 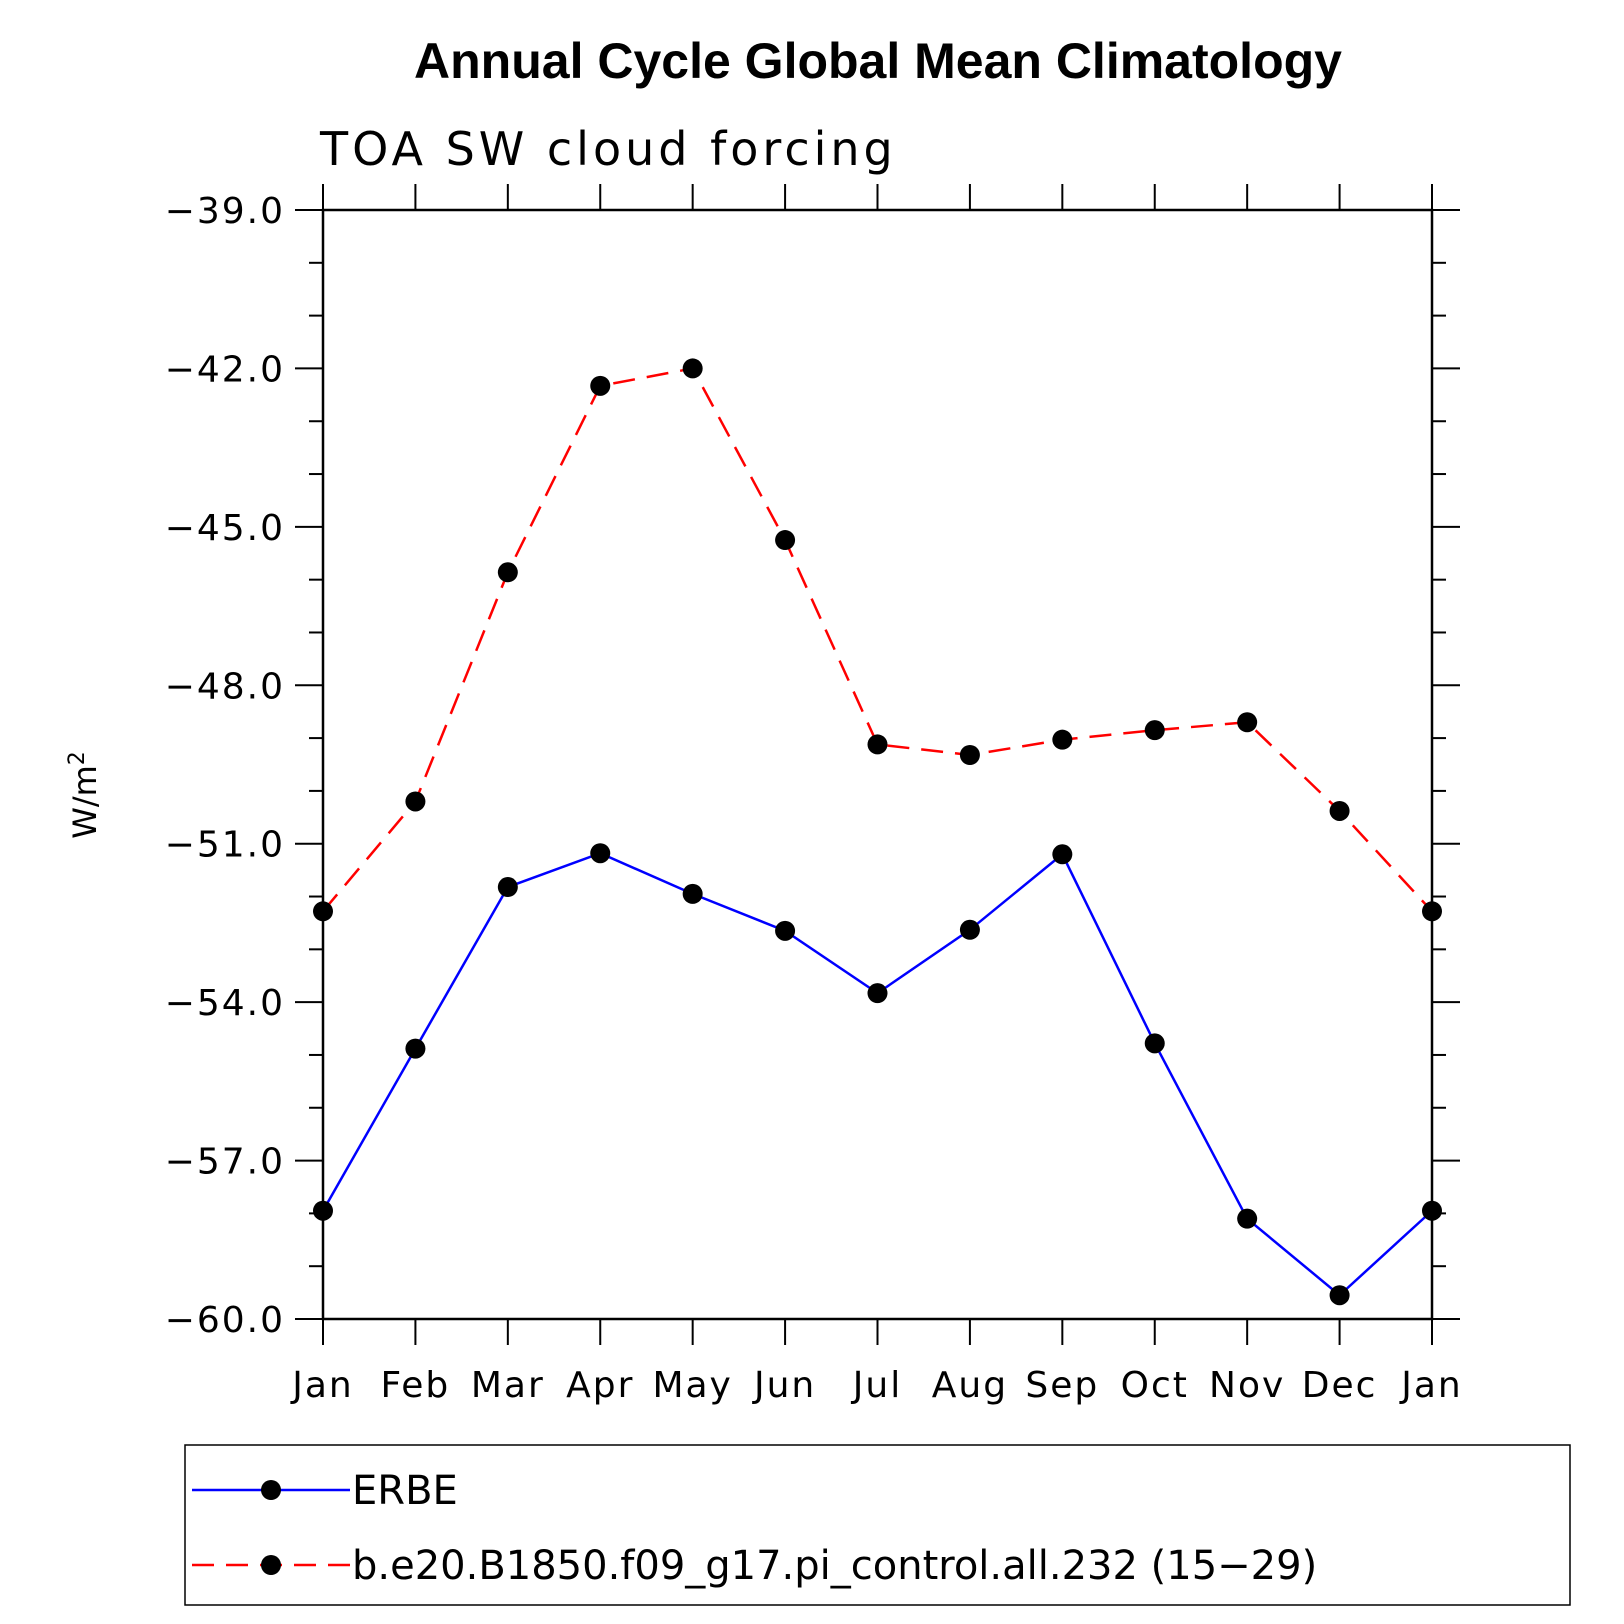 I want to click on y-tick-label: −51.0, so click(x=225, y=845).